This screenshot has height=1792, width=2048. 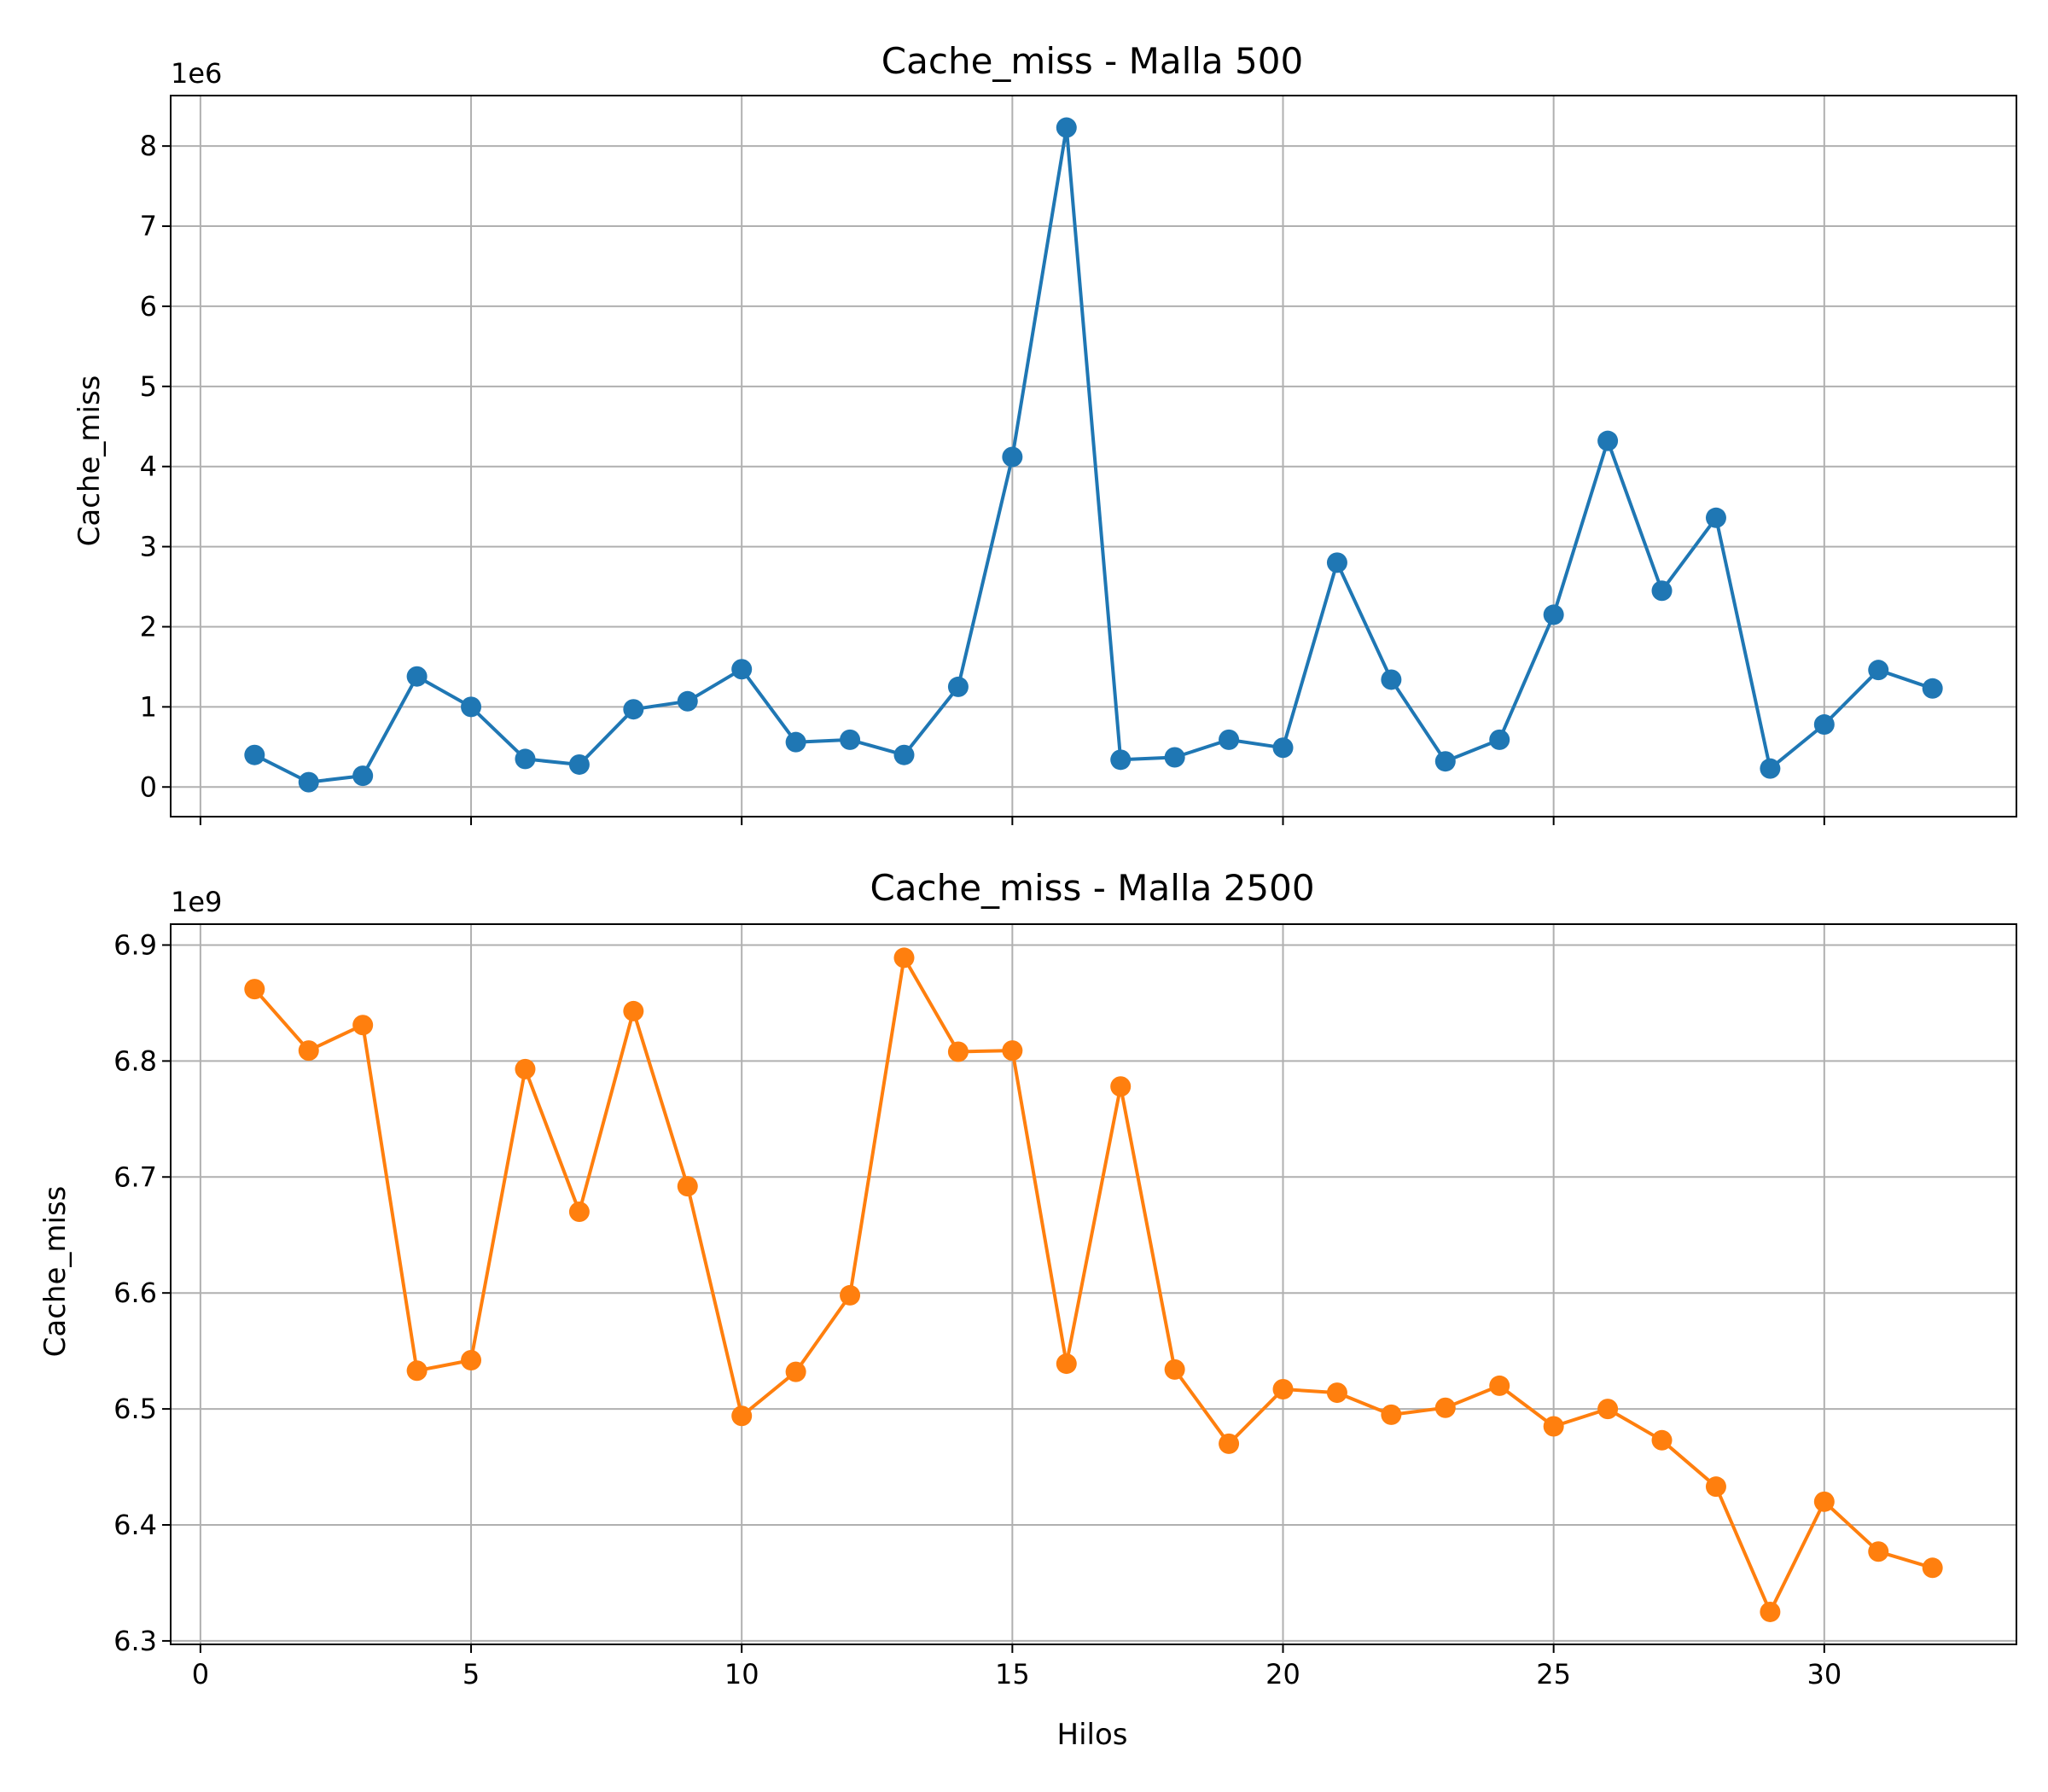 What do you see at coordinates (1824, 1674) in the screenshot?
I see `x-tick-label: 30` at bounding box center [1824, 1674].